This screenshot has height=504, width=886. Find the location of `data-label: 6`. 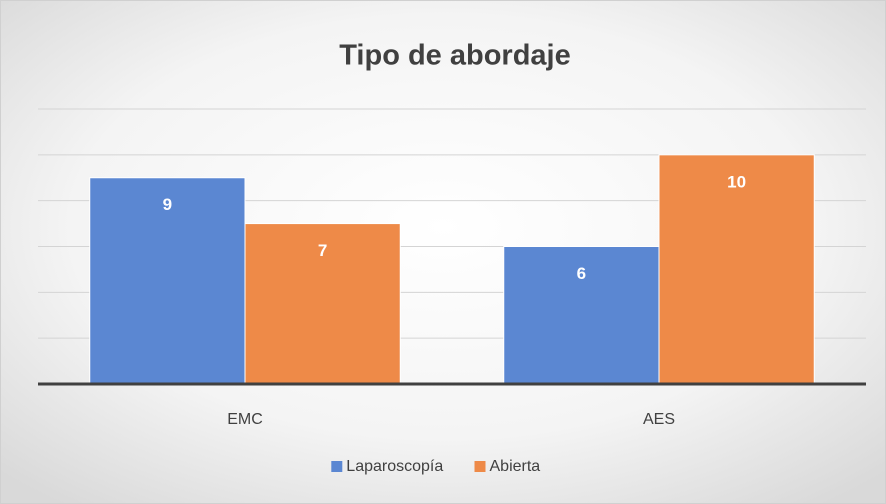

data-label: 6 is located at coordinates (581, 273).